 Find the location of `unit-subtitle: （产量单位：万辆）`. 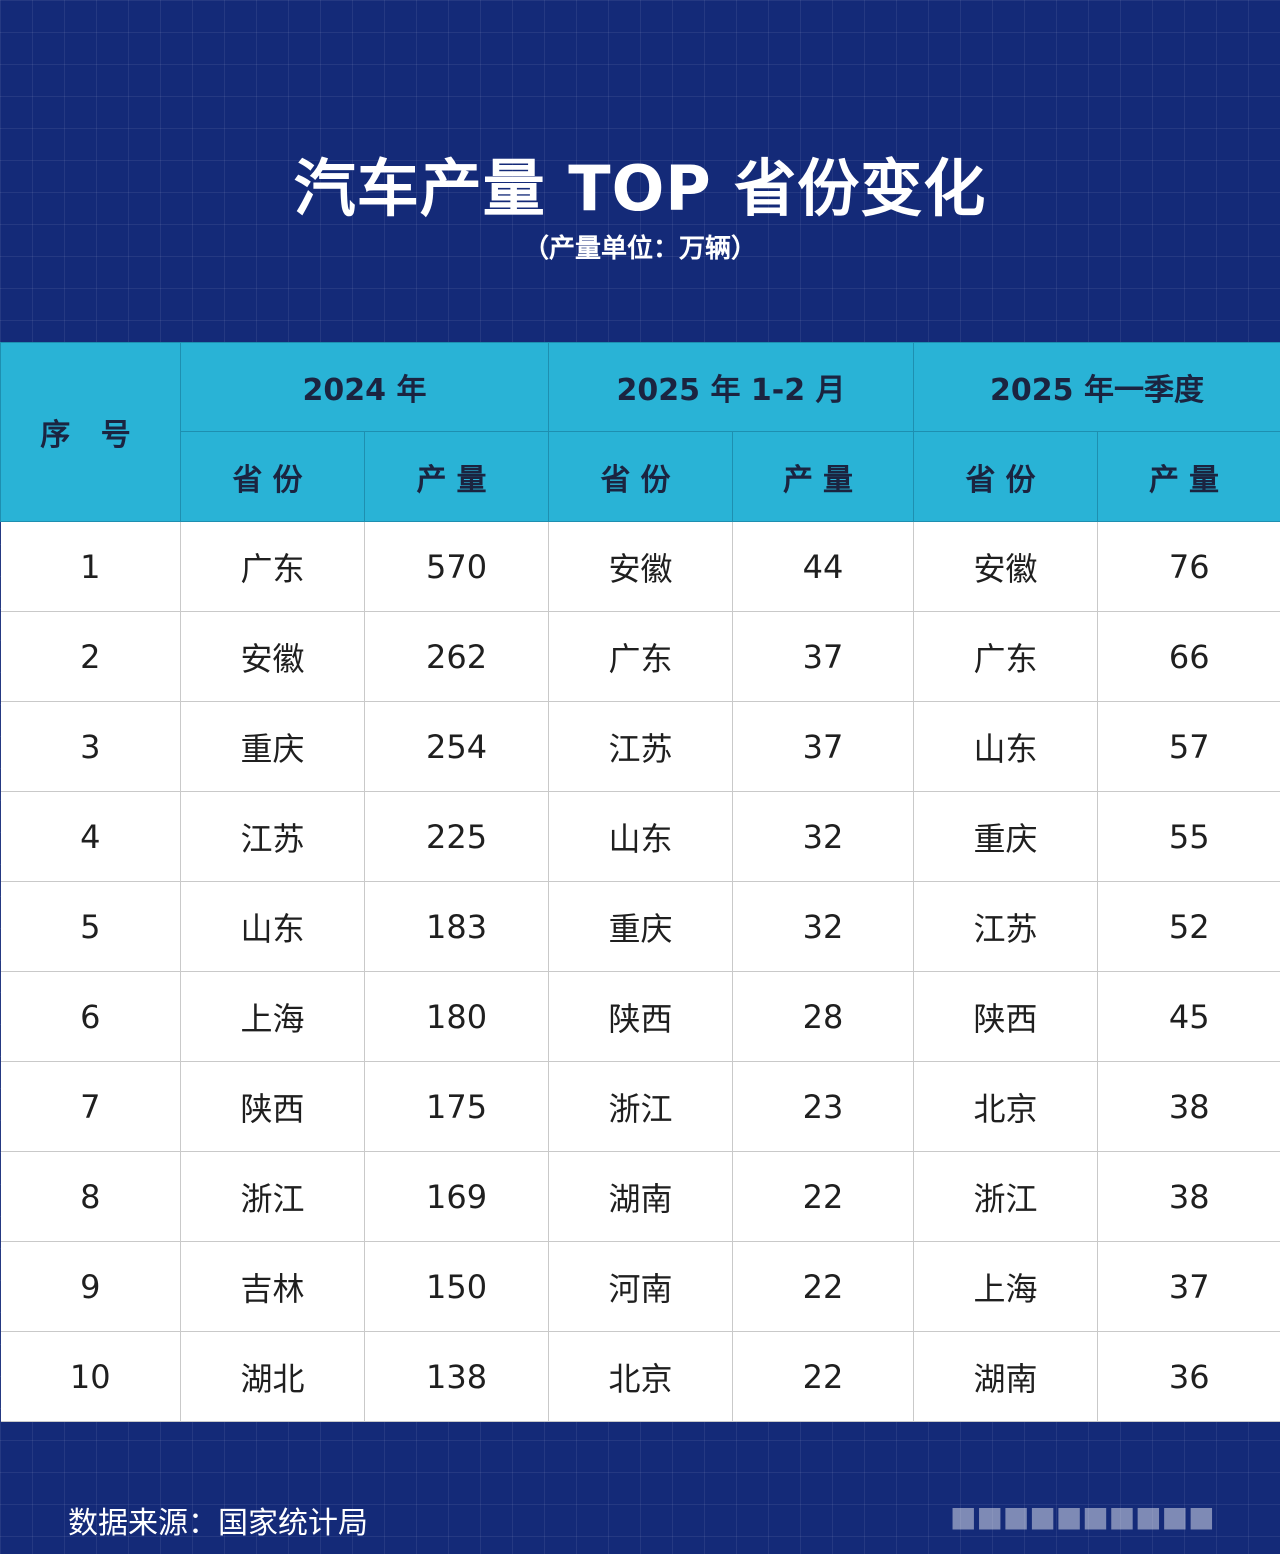

unit-subtitle: （产量单位：万辆） is located at coordinates (639, 249).